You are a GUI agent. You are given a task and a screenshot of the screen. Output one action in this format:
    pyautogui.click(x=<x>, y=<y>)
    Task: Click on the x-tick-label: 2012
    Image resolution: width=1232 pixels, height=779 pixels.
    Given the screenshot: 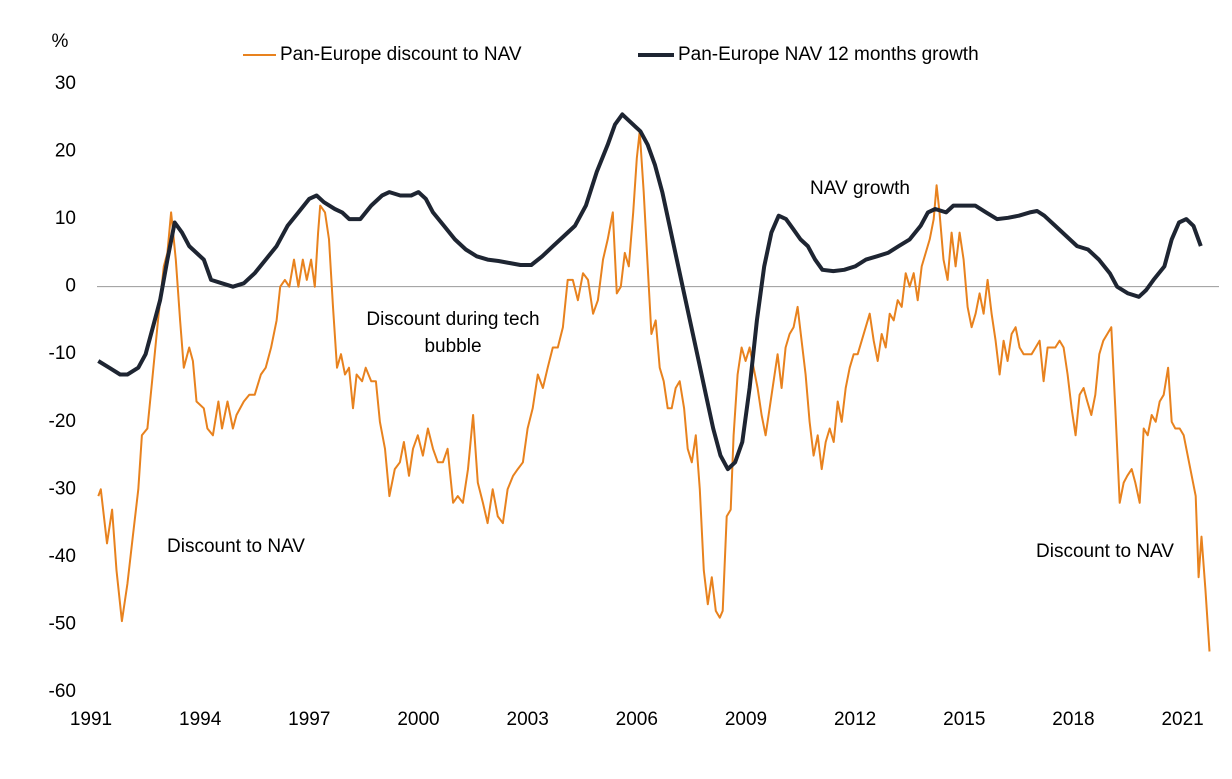 What is the action you would take?
    pyautogui.click(x=855, y=719)
    